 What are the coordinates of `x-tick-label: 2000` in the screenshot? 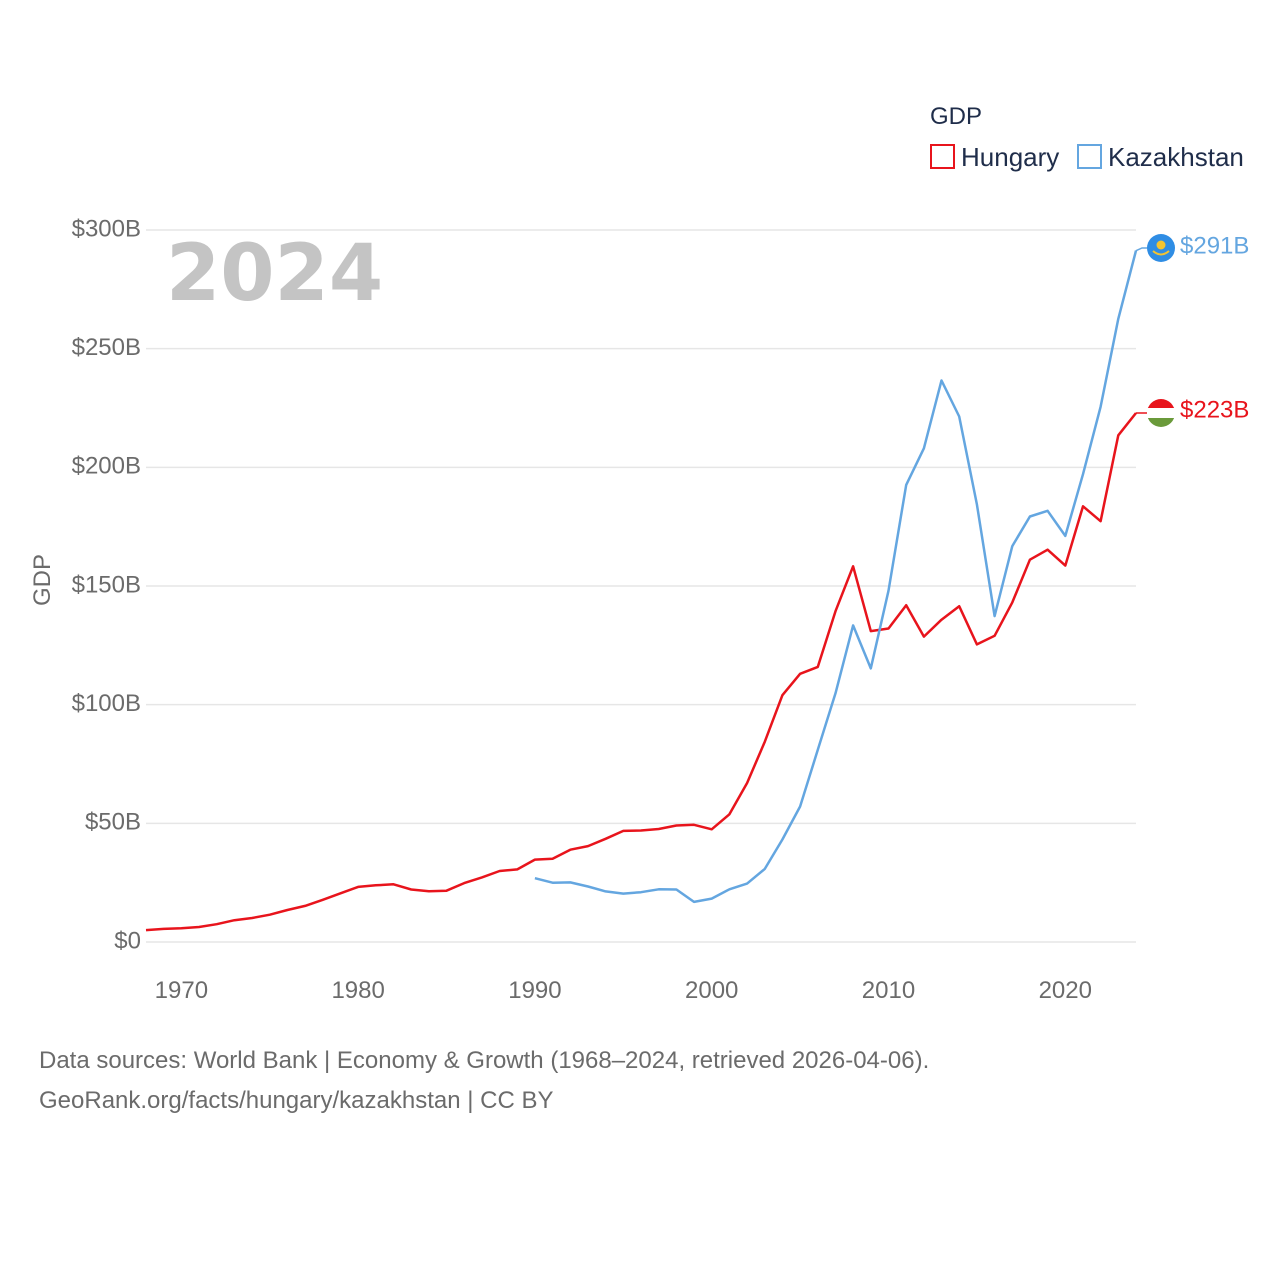 It's located at (711, 990).